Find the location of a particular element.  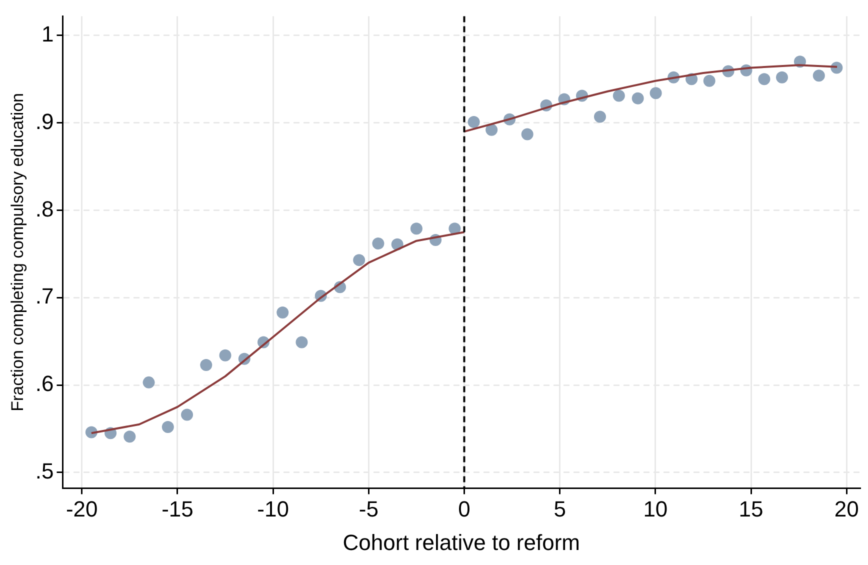

y-tick-label: 1 is located at coordinates (48, 33).